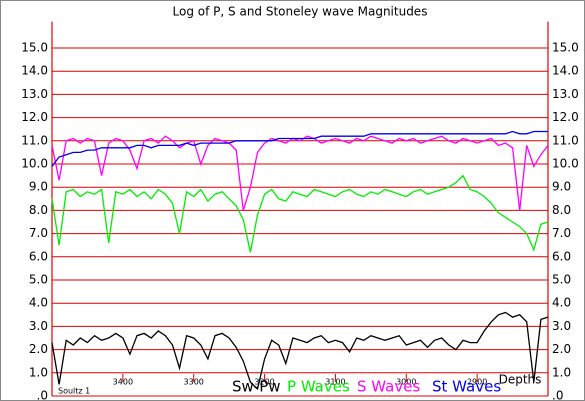 Image resolution: width=585 pixels, height=401 pixels. What do you see at coordinates (194, 382) in the screenshot?
I see `x-tick-label: 3300` at bounding box center [194, 382].